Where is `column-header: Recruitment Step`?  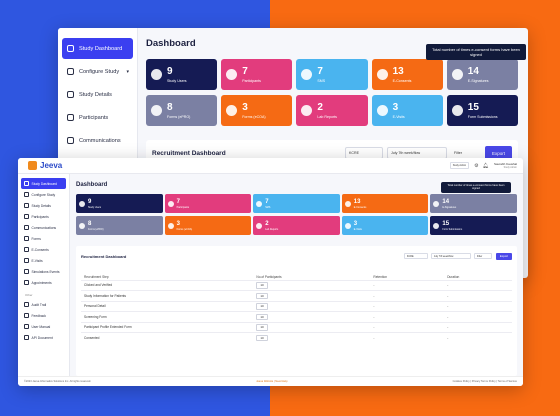 column-header: Recruitment Step is located at coordinates (96, 276).